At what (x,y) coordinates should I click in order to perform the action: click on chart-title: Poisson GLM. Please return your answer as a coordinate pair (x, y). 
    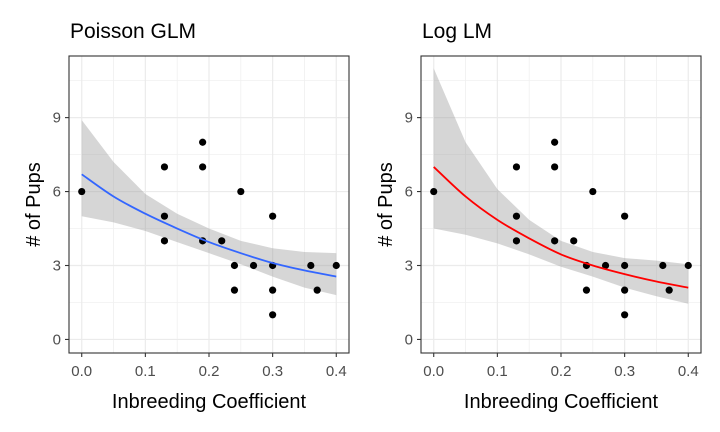
    Looking at the image, I should click on (133, 31).